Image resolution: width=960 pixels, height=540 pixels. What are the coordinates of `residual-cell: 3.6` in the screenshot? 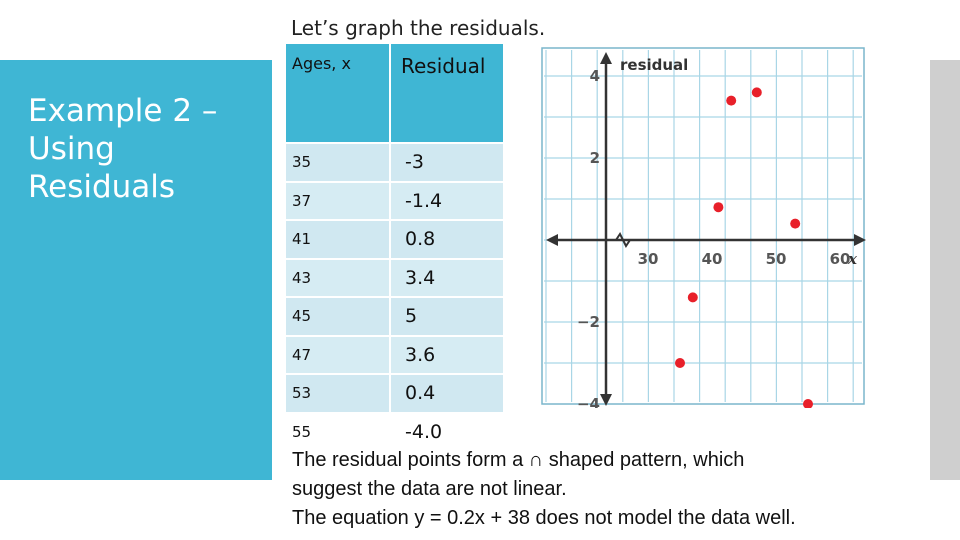 It's located at (447, 354).